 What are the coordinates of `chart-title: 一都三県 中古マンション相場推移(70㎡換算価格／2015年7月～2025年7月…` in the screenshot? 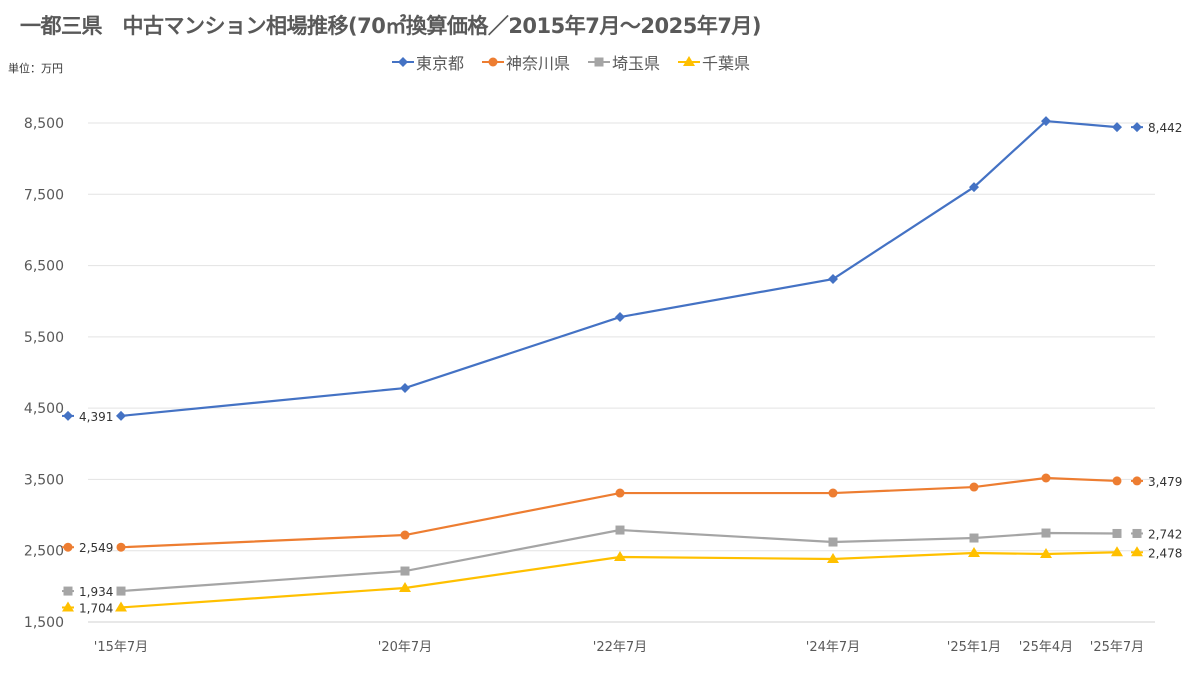 It's located at (391, 26).